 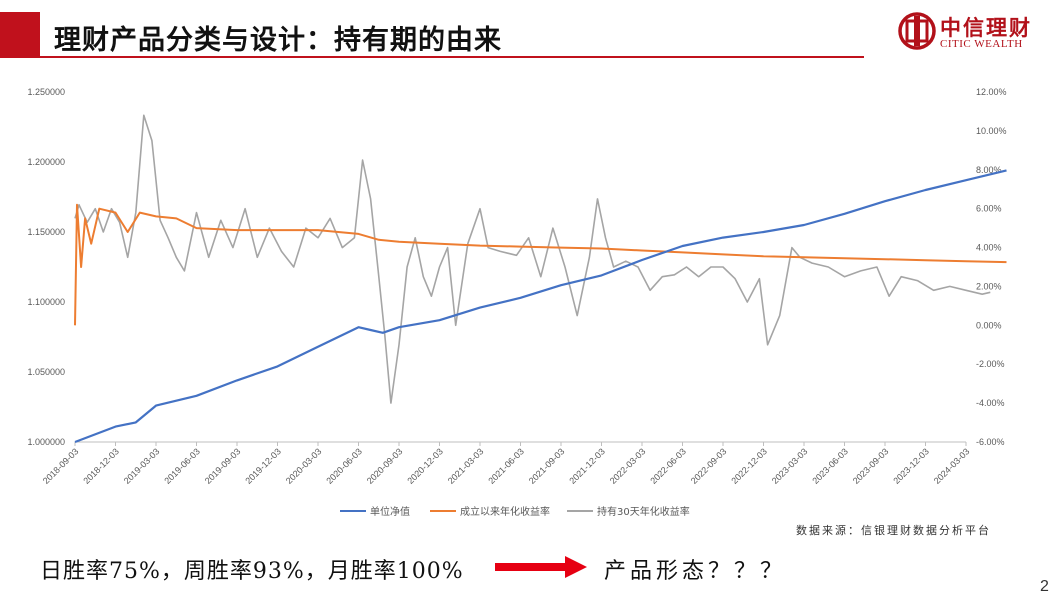 What do you see at coordinates (46, 92) in the screenshot?
I see `y-left-tick-label: 1.250000` at bounding box center [46, 92].